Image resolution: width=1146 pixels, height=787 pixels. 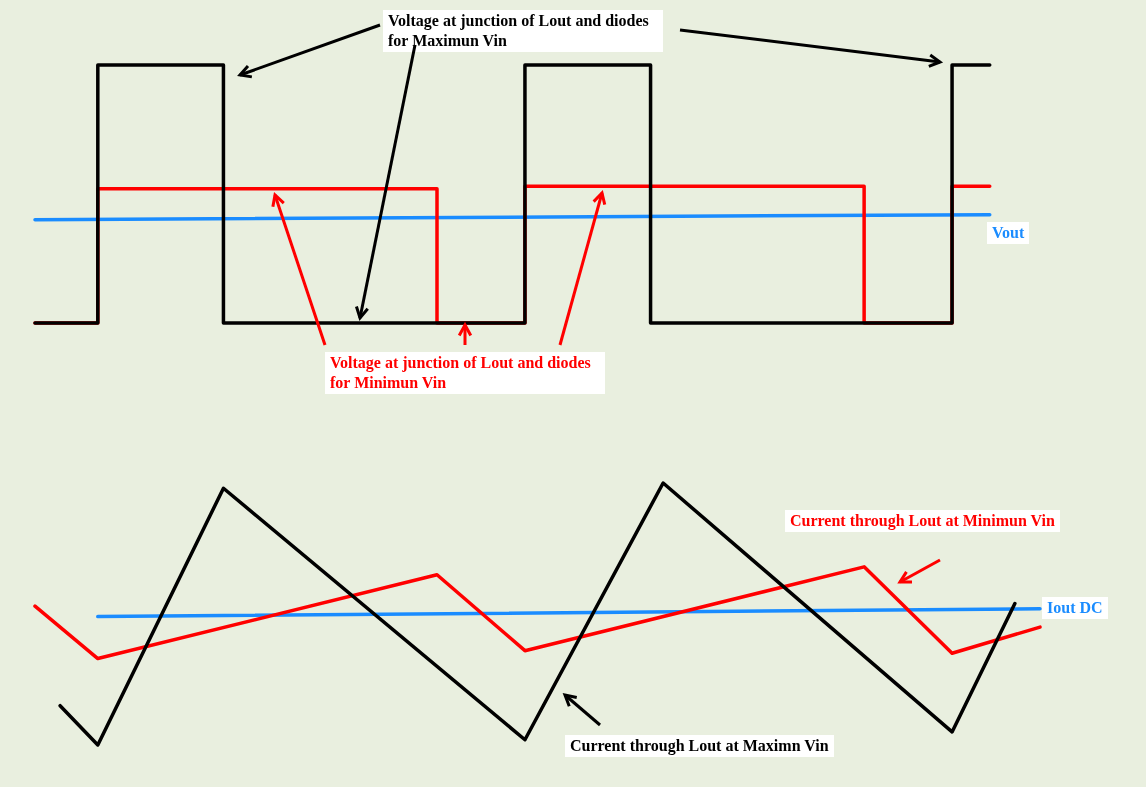 I want to click on legend-label: Voltage at junction of Lout and diodes for Minimun Vin, so click(x=465, y=373).